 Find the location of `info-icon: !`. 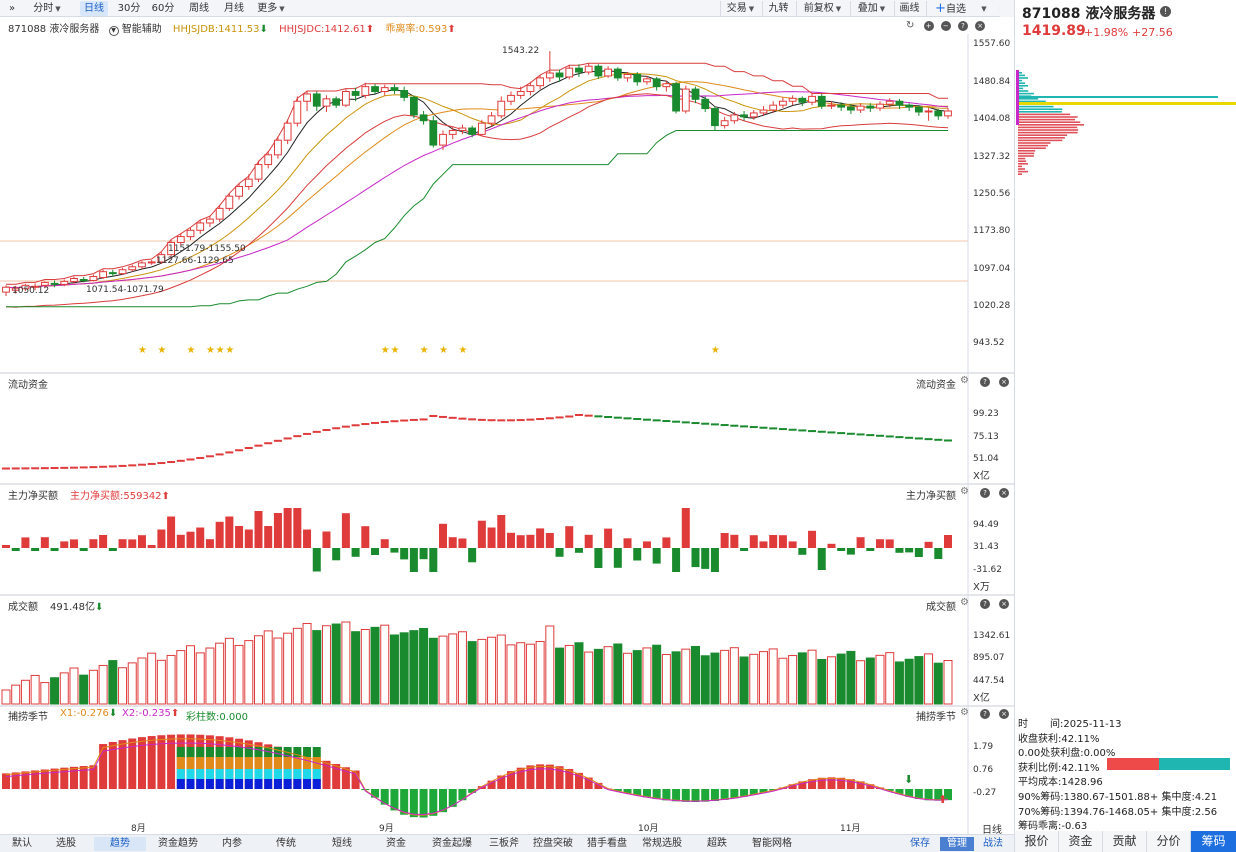

info-icon: ! is located at coordinates (1165, 11).